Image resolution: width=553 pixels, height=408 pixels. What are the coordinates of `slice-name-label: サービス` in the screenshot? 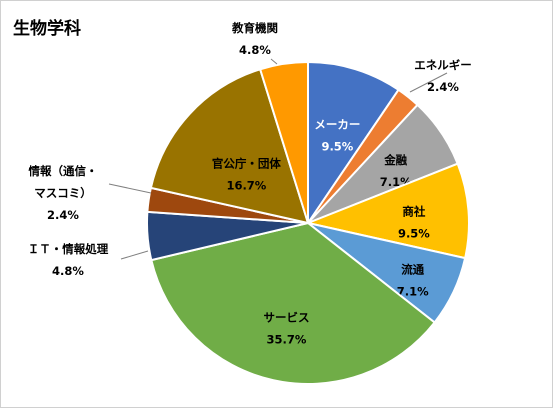 It's located at (287, 318).